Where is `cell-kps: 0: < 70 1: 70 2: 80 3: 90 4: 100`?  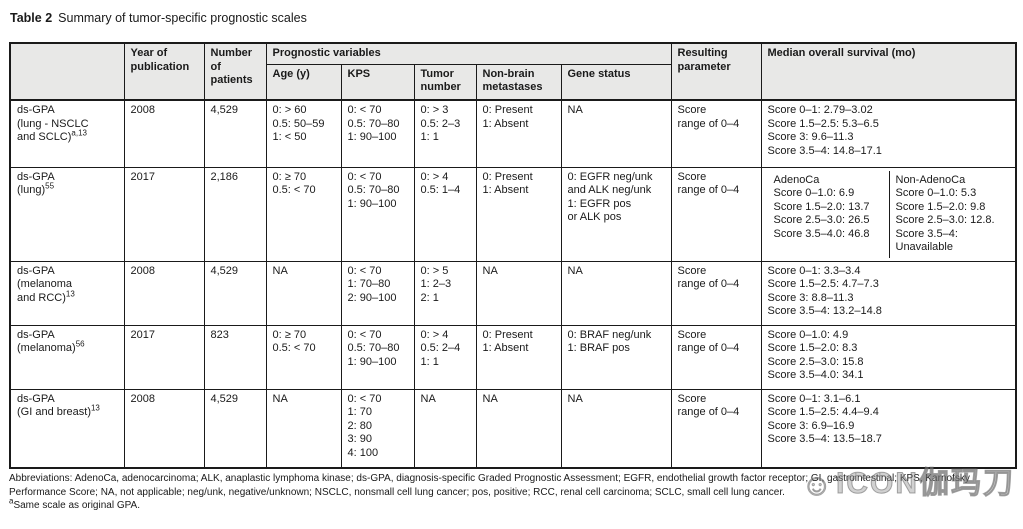 cell-kps: 0: < 70 1: 70 2: 80 3: 90 4: 100 is located at coordinates (377, 428).